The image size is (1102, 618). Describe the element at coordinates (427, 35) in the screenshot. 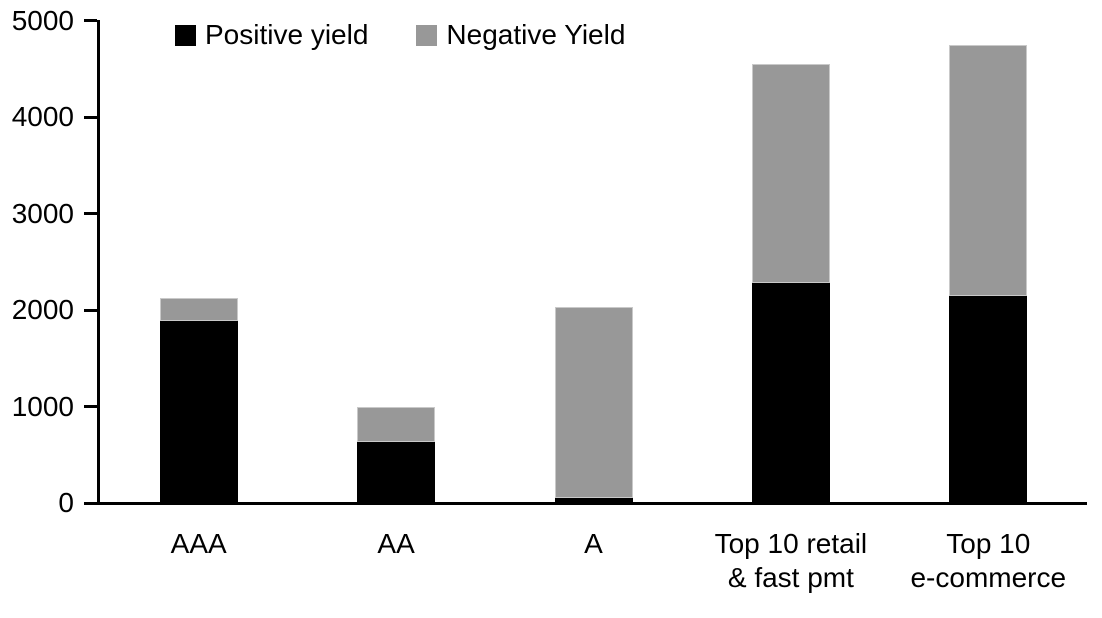

I see `negative-yield-swatch-icon` at that location.